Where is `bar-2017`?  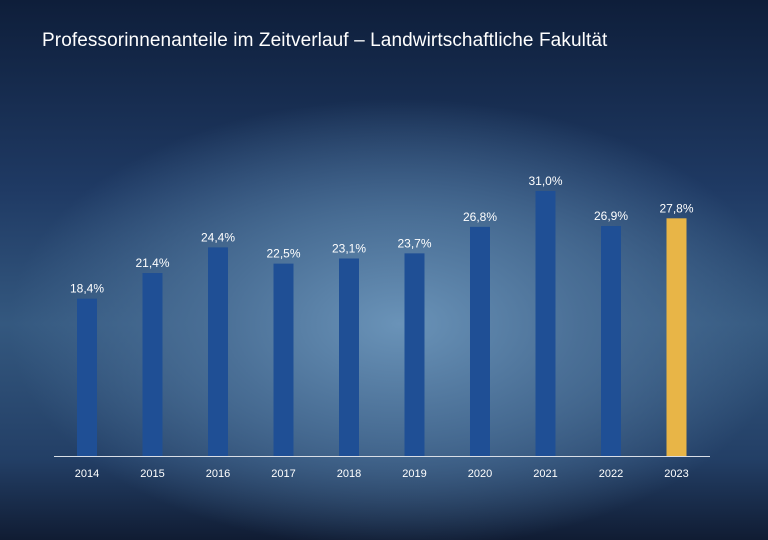
bar-2017 is located at coordinates (283, 359).